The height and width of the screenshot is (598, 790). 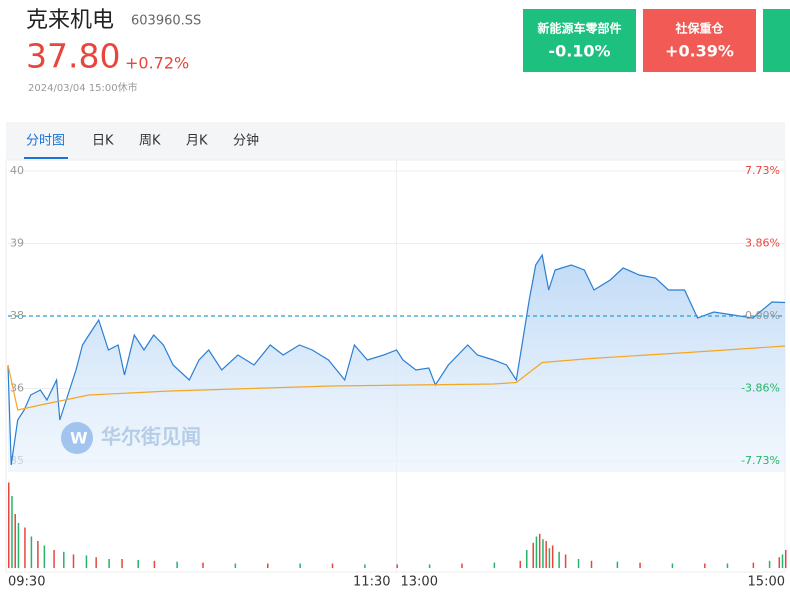 What do you see at coordinates (197, 141) in the screenshot?
I see `tab: 月K` at bounding box center [197, 141].